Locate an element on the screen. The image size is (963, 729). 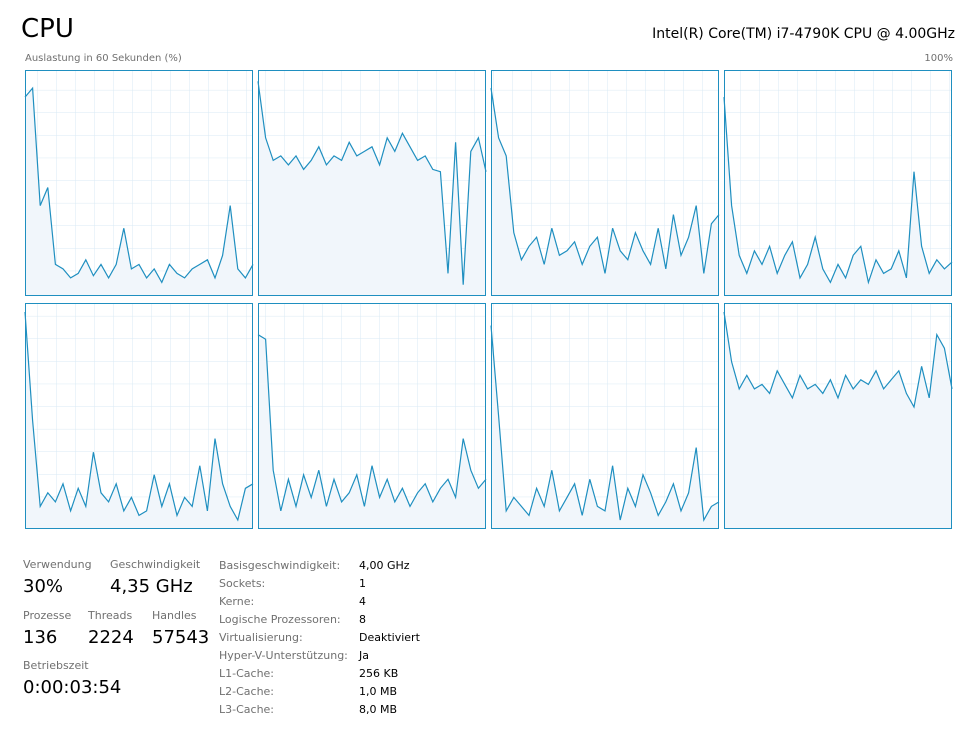
stat-value: 2224 is located at coordinates (111, 637).